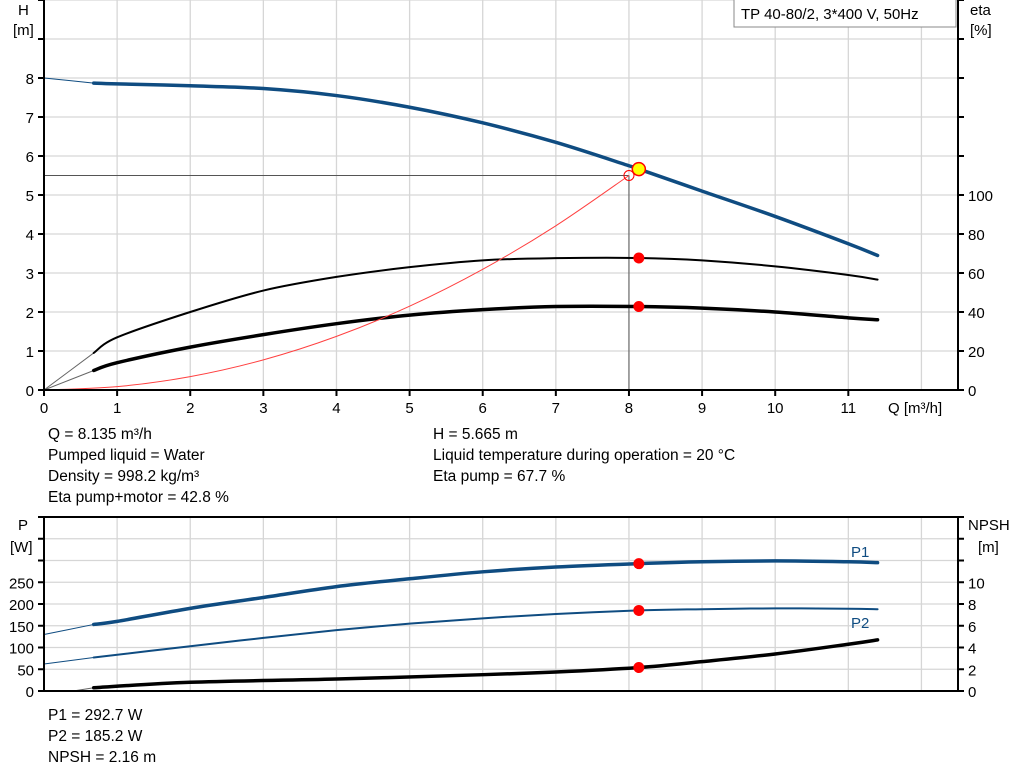 This screenshot has height=781, width=1024. What do you see at coordinates (702, 408) in the screenshot?
I see `x-tick-label: 9` at bounding box center [702, 408].